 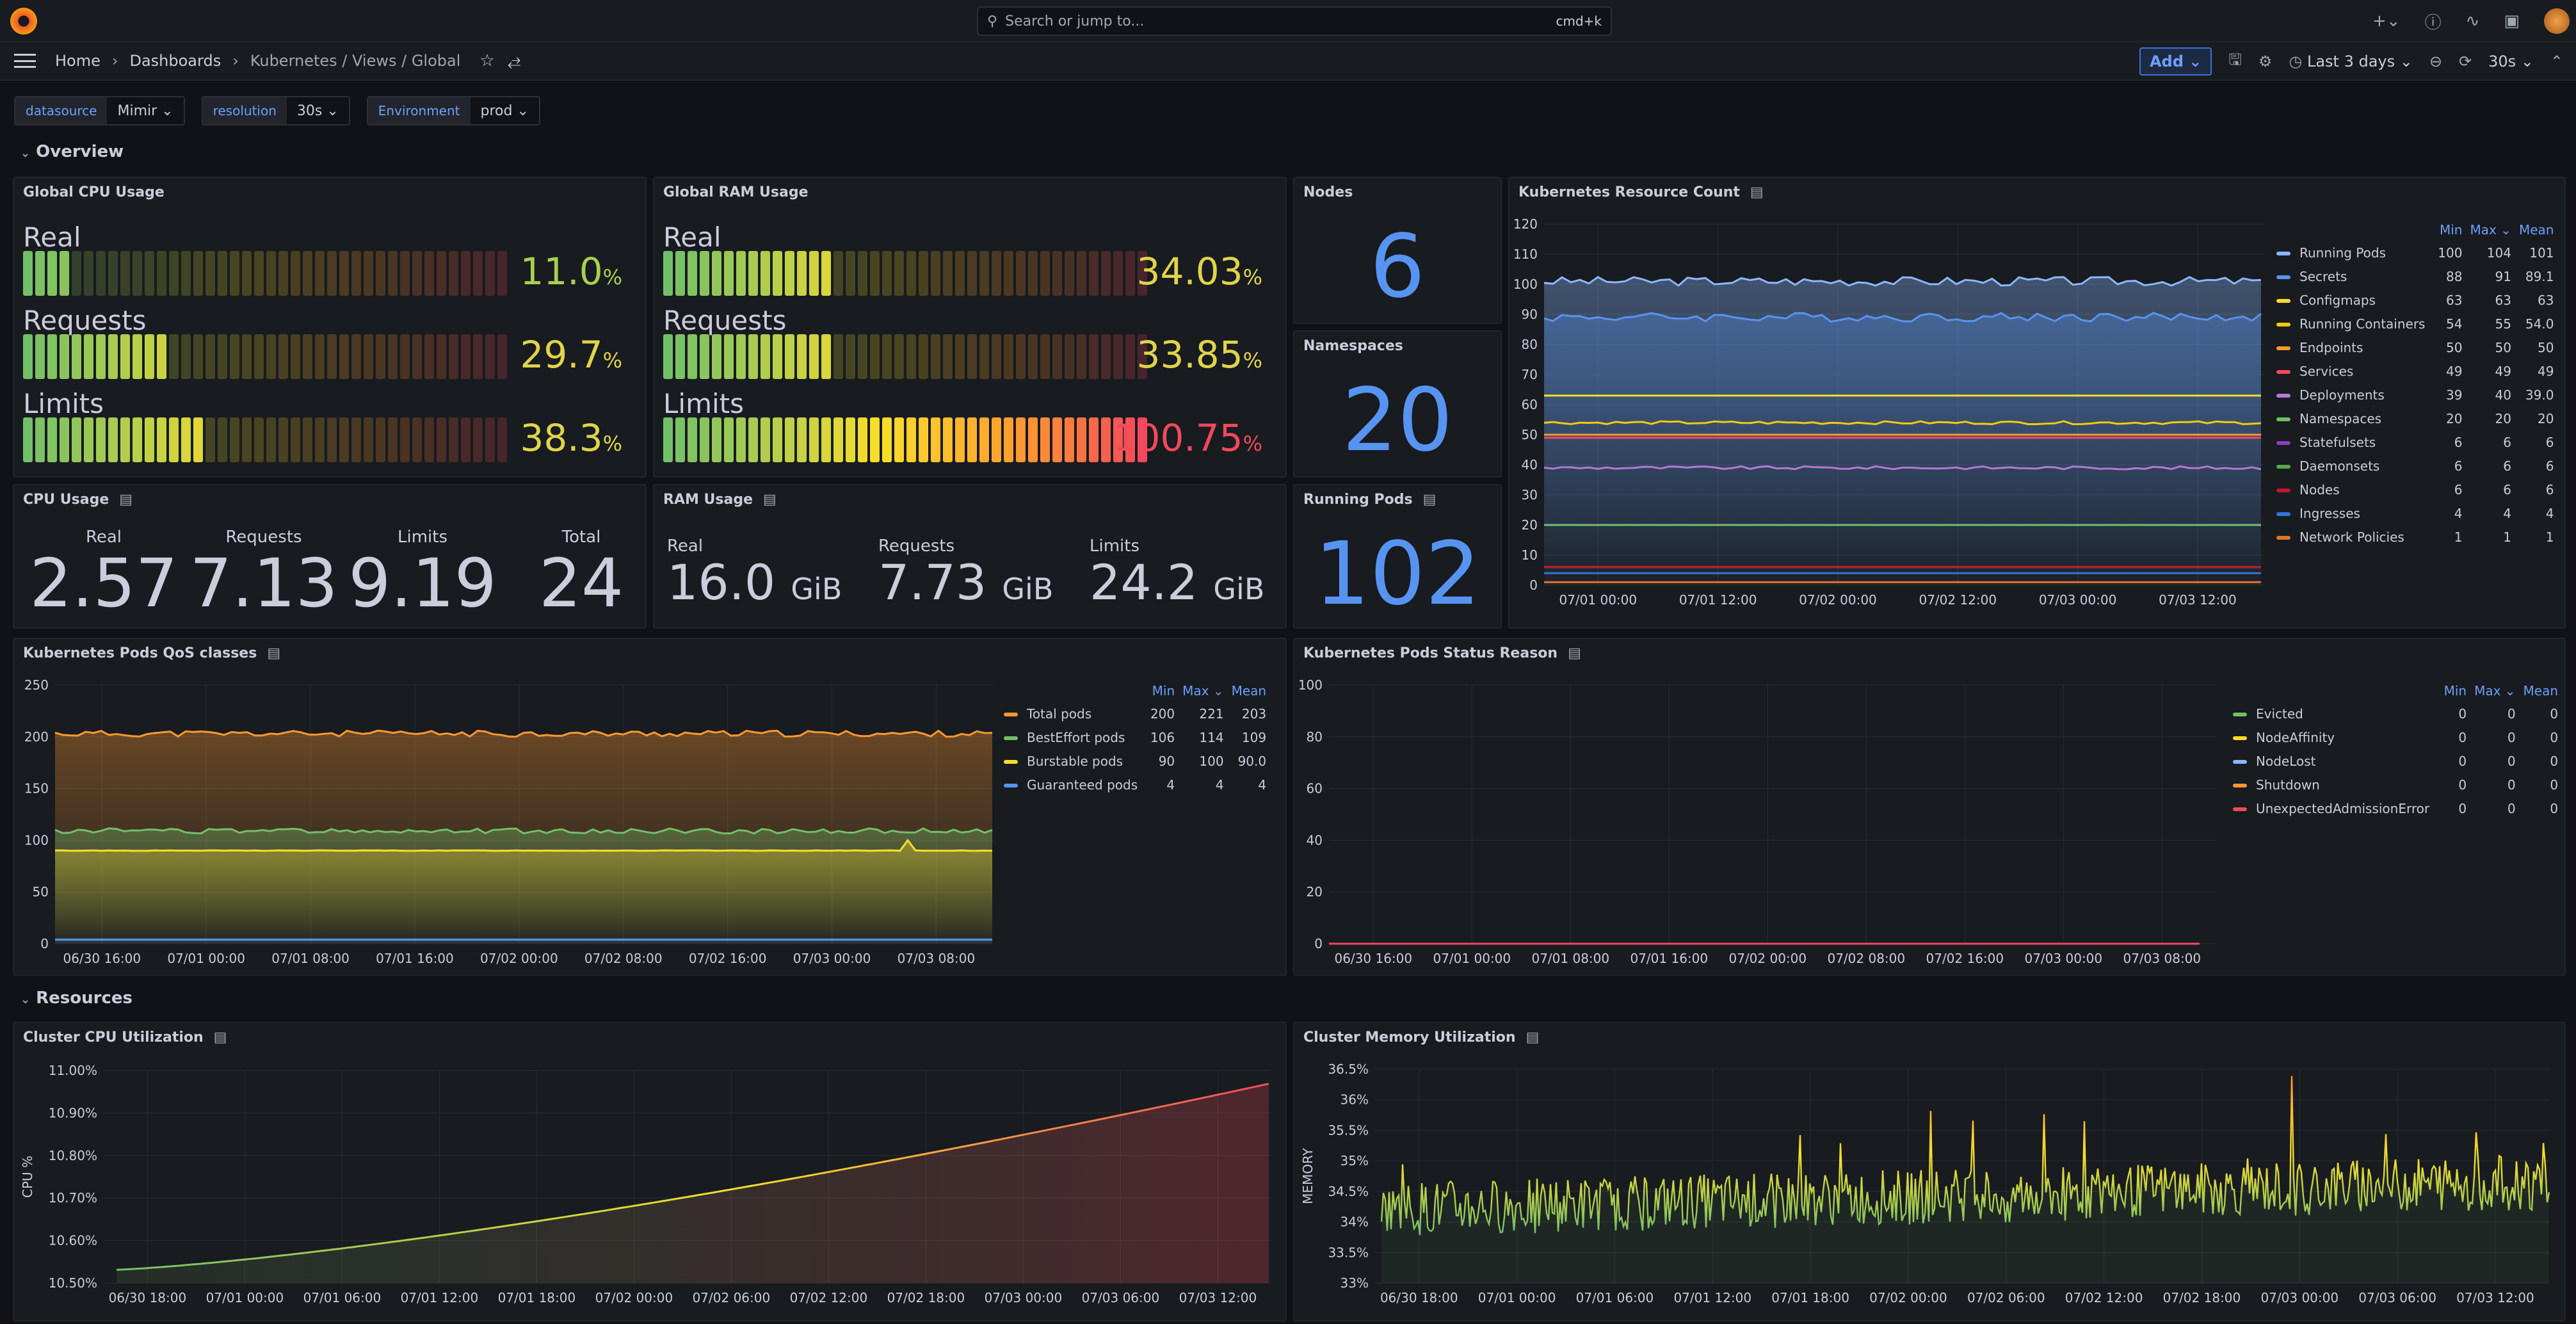 What do you see at coordinates (2415, 347) in the screenshot?
I see `legend-row: Endpoints 50 50 50` at bounding box center [2415, 347].